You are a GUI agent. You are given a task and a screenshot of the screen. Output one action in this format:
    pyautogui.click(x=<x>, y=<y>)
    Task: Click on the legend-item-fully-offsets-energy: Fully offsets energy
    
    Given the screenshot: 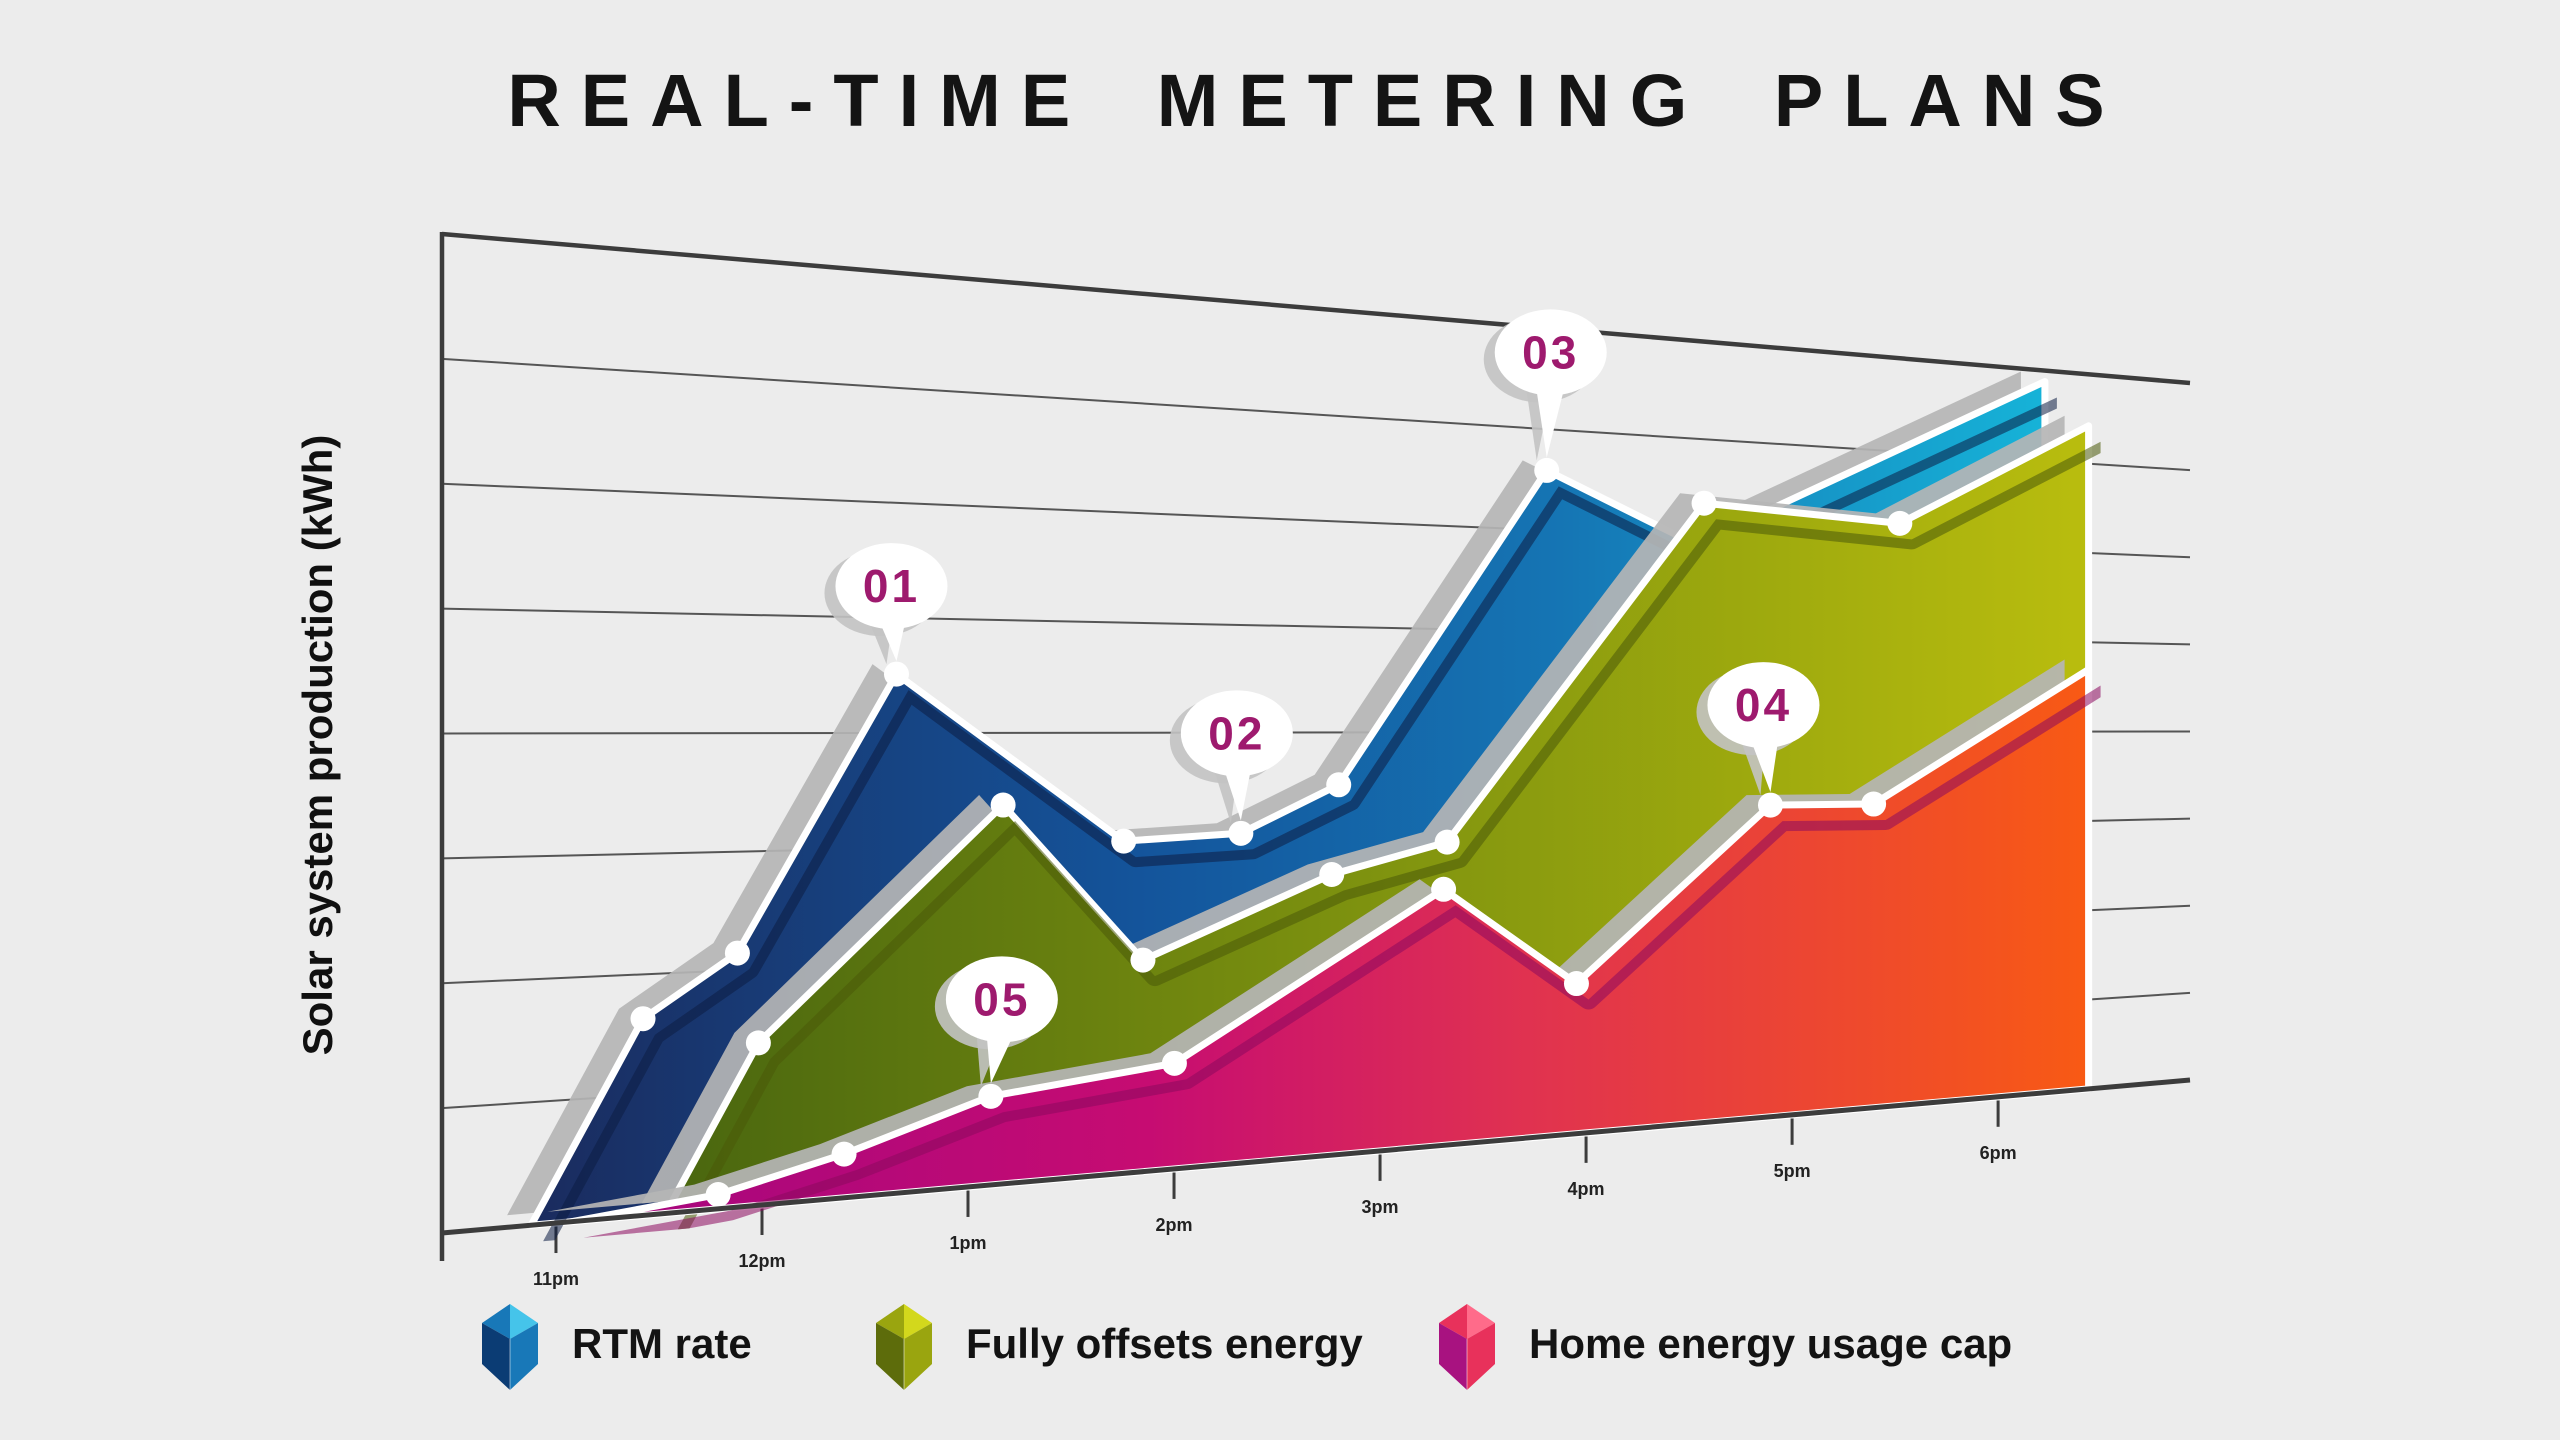 What is the action you would take?
    pyautogui.click(x=1117, y=1344)
    